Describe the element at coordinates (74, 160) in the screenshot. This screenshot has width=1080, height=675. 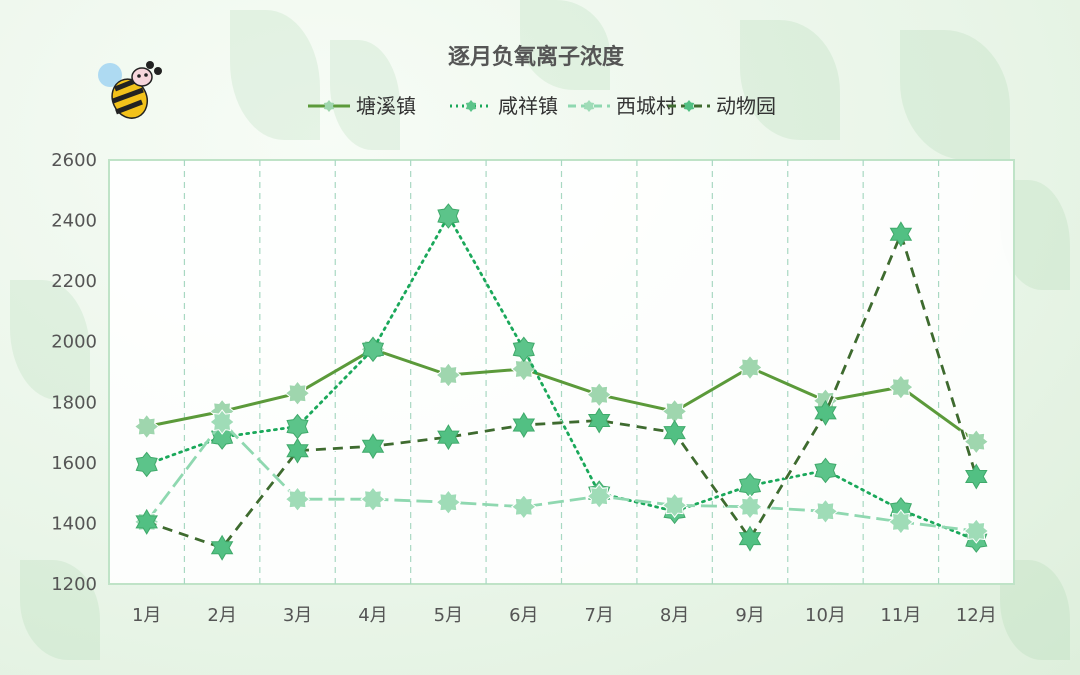
I see `y-tick-label: 2600` at that location.